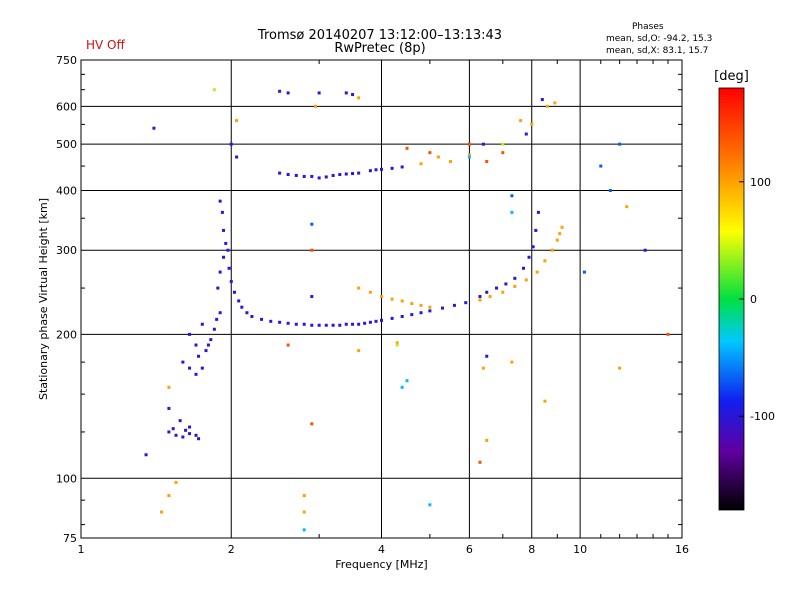  I want to click on x-tick-label: 2, so click(231, 549).